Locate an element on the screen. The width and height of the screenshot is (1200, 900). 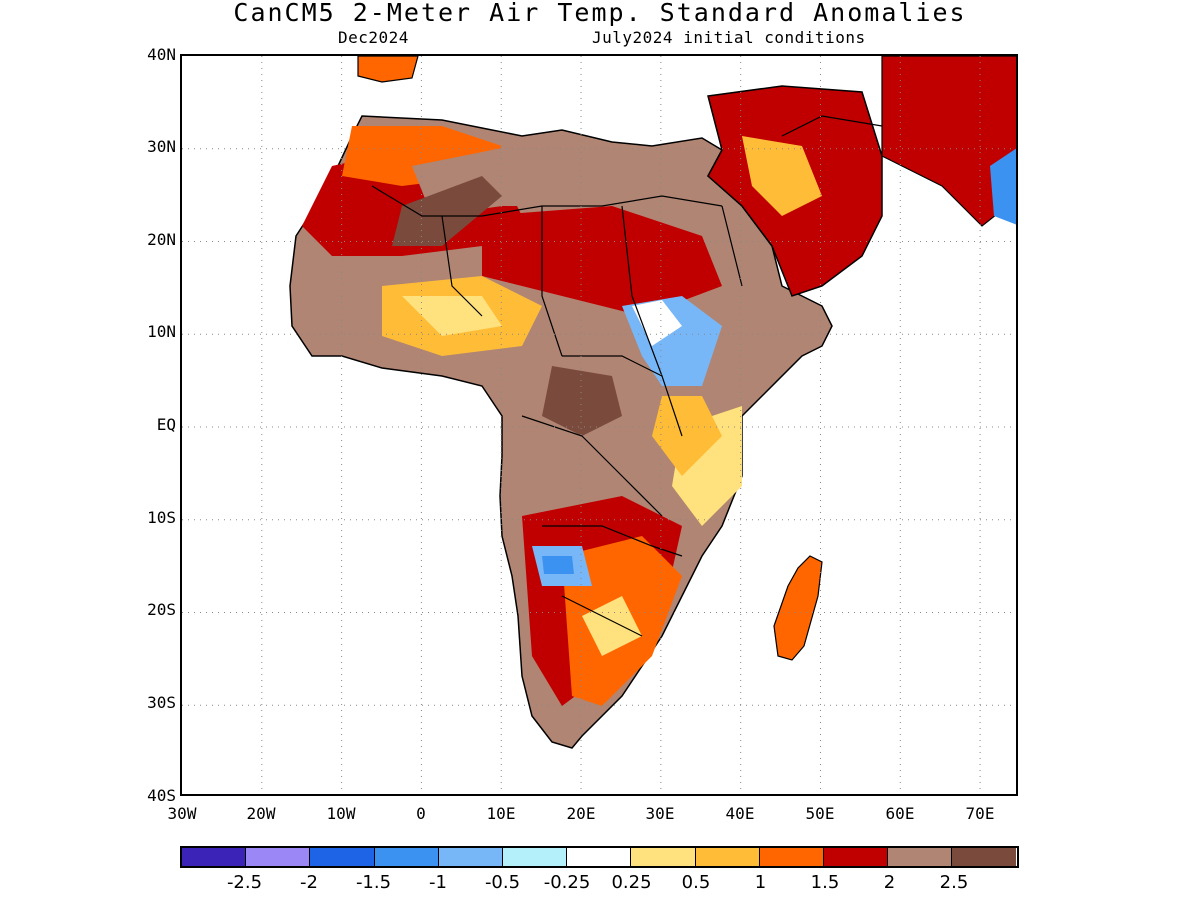
lat-label: 10N is located at coordinates (161, 331).